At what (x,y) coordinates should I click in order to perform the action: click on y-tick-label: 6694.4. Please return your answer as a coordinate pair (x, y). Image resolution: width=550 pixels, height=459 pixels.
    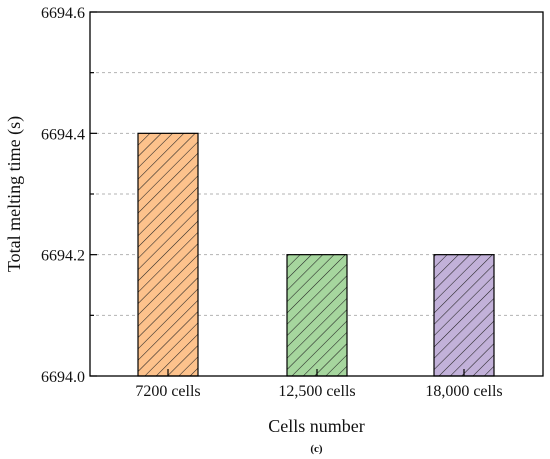
    Looking at the image, I should click on (63, 134).